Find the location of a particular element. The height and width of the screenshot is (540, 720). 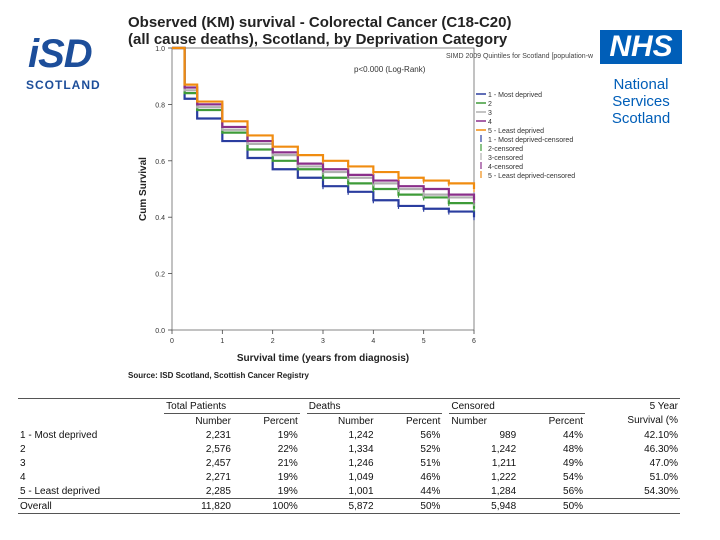

legend-label: 4-censored is located at coordinates (505, 167).